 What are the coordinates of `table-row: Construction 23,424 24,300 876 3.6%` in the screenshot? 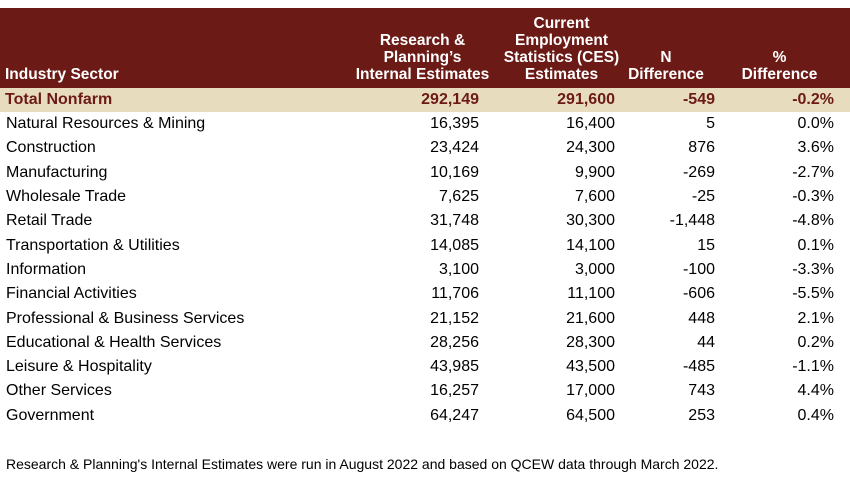 It's located at (425, 148).